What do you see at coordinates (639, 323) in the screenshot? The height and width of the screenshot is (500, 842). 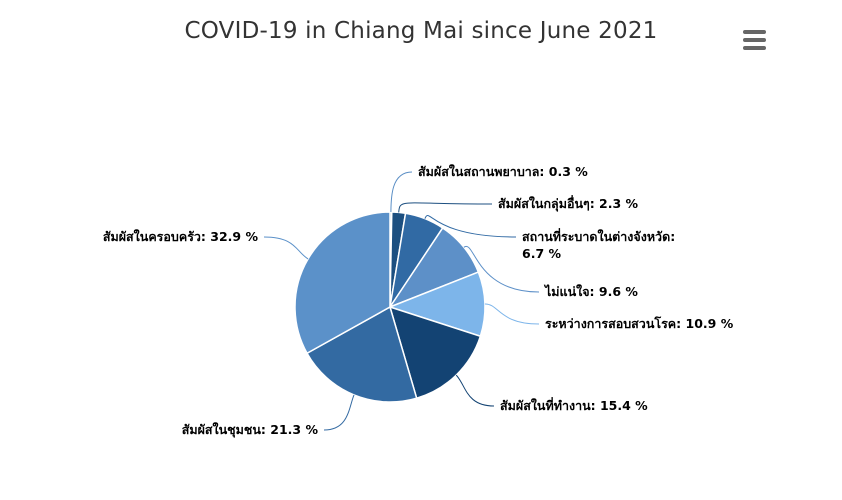 I see `pie-data-label: ระหว่างการสอบสวนโรค: 10.9 %` at bounding box center [639, 323].